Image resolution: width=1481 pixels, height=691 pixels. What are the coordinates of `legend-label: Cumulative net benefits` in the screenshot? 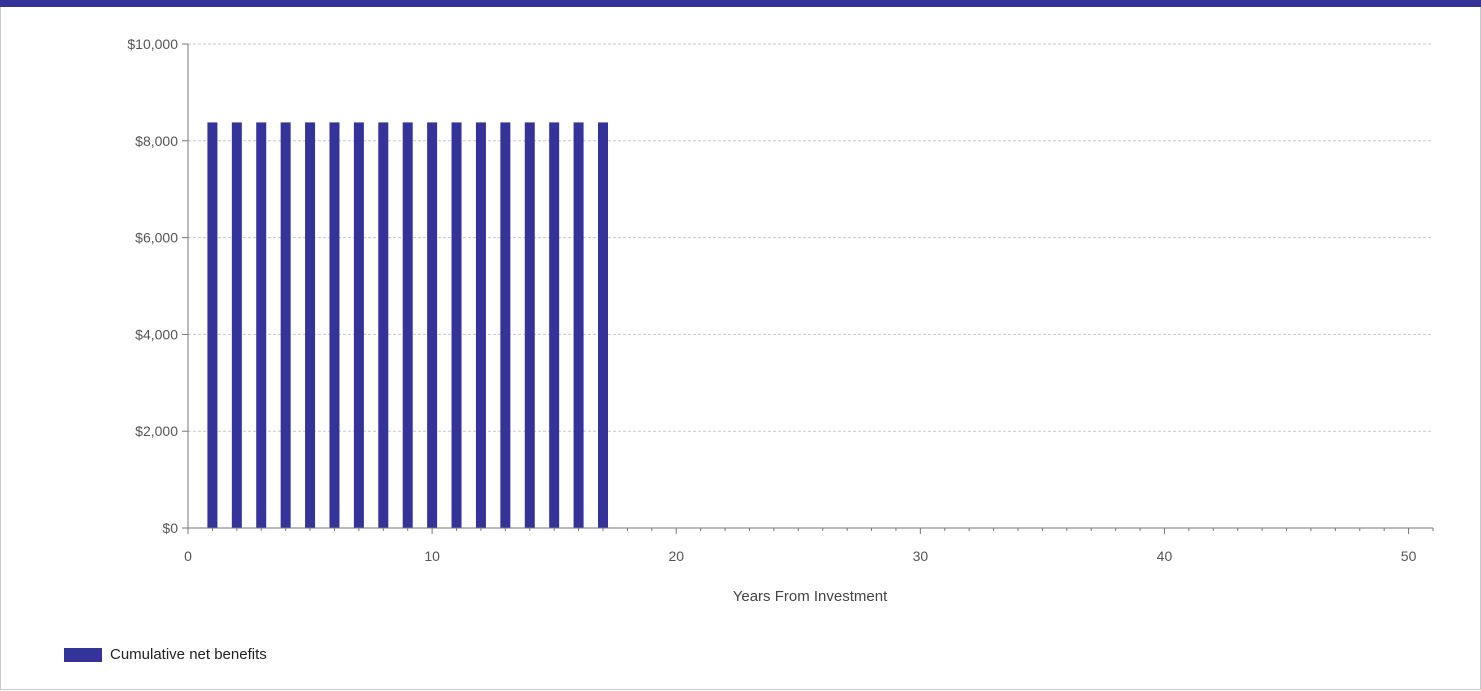 It's located at (188, 654).